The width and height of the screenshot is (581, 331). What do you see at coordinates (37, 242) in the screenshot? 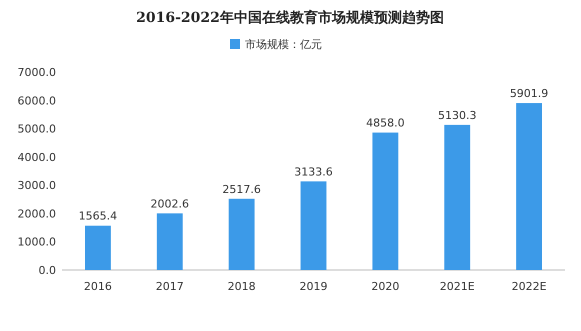
I see `y-tick-label: 1000.0` at bounding box center [37, 242].